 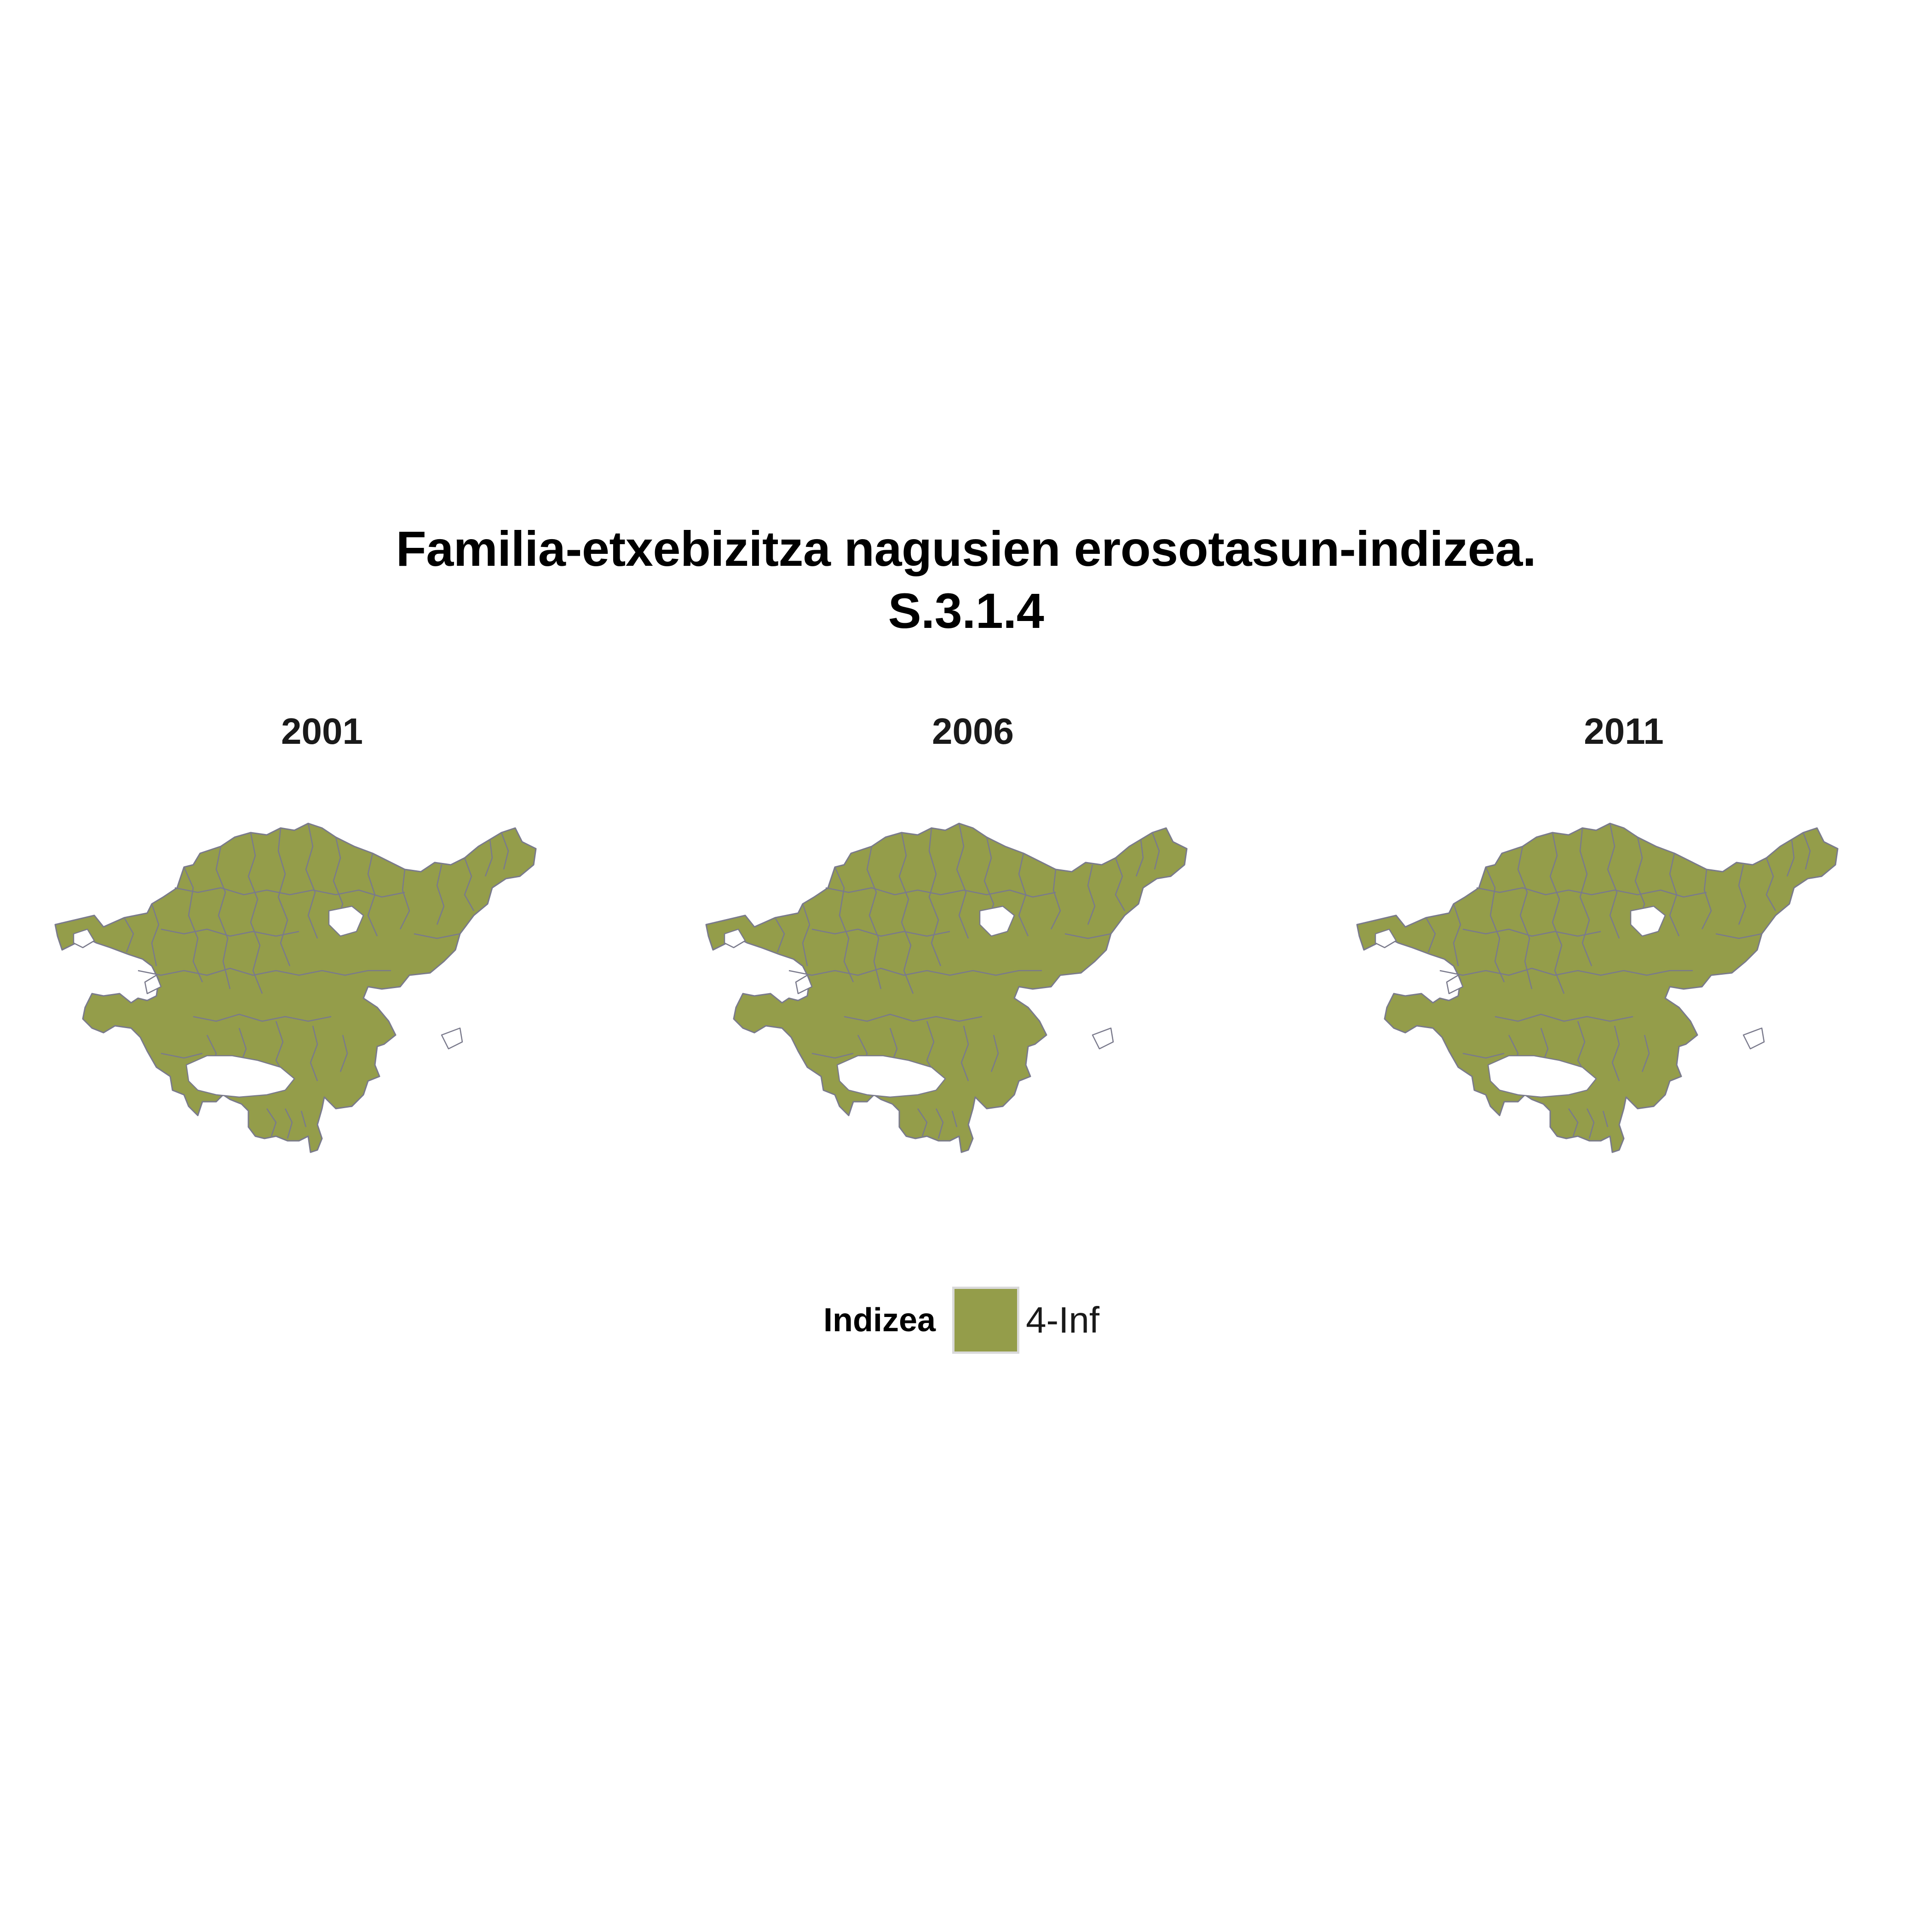 What do you see at coordinates (322, 731) in the screenshot?
I see `panel-label: 2001` at bounding box center [322, 731].